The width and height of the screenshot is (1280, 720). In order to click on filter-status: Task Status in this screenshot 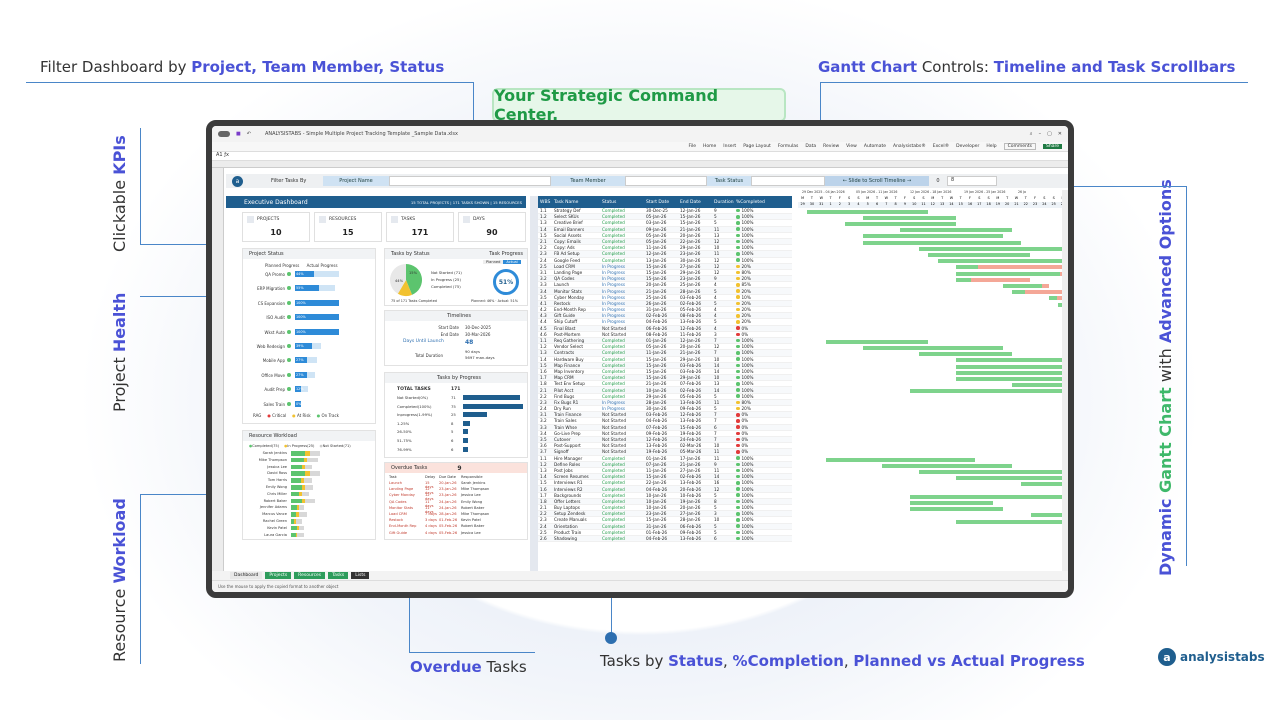, I will do `click(729, 181)`.